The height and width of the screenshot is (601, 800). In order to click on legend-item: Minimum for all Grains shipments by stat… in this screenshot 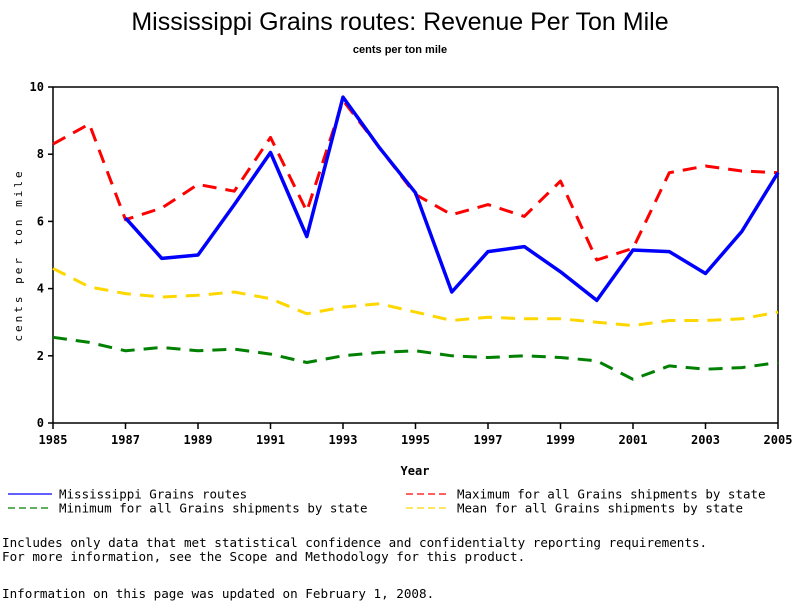, I will do `click(188, 508)`.